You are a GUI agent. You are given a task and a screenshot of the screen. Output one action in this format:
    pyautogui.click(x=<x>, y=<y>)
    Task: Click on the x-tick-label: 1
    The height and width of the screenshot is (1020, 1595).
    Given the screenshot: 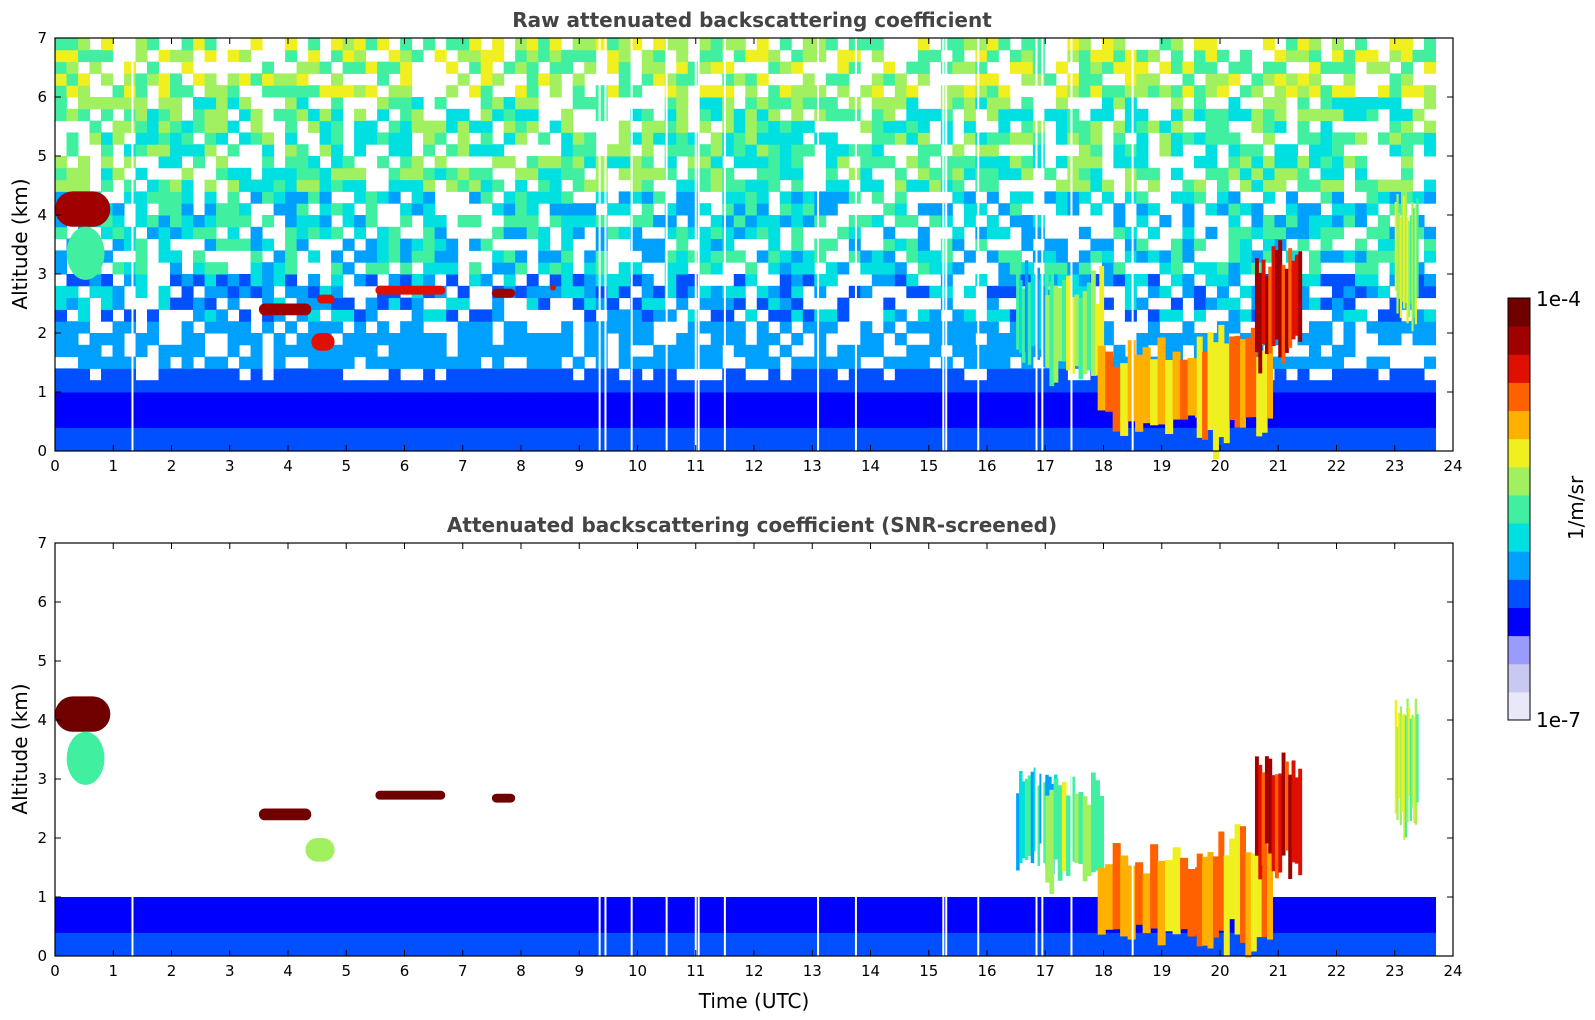 What is the action you would take?
    pyautogui.click(x=113, y=466)
    